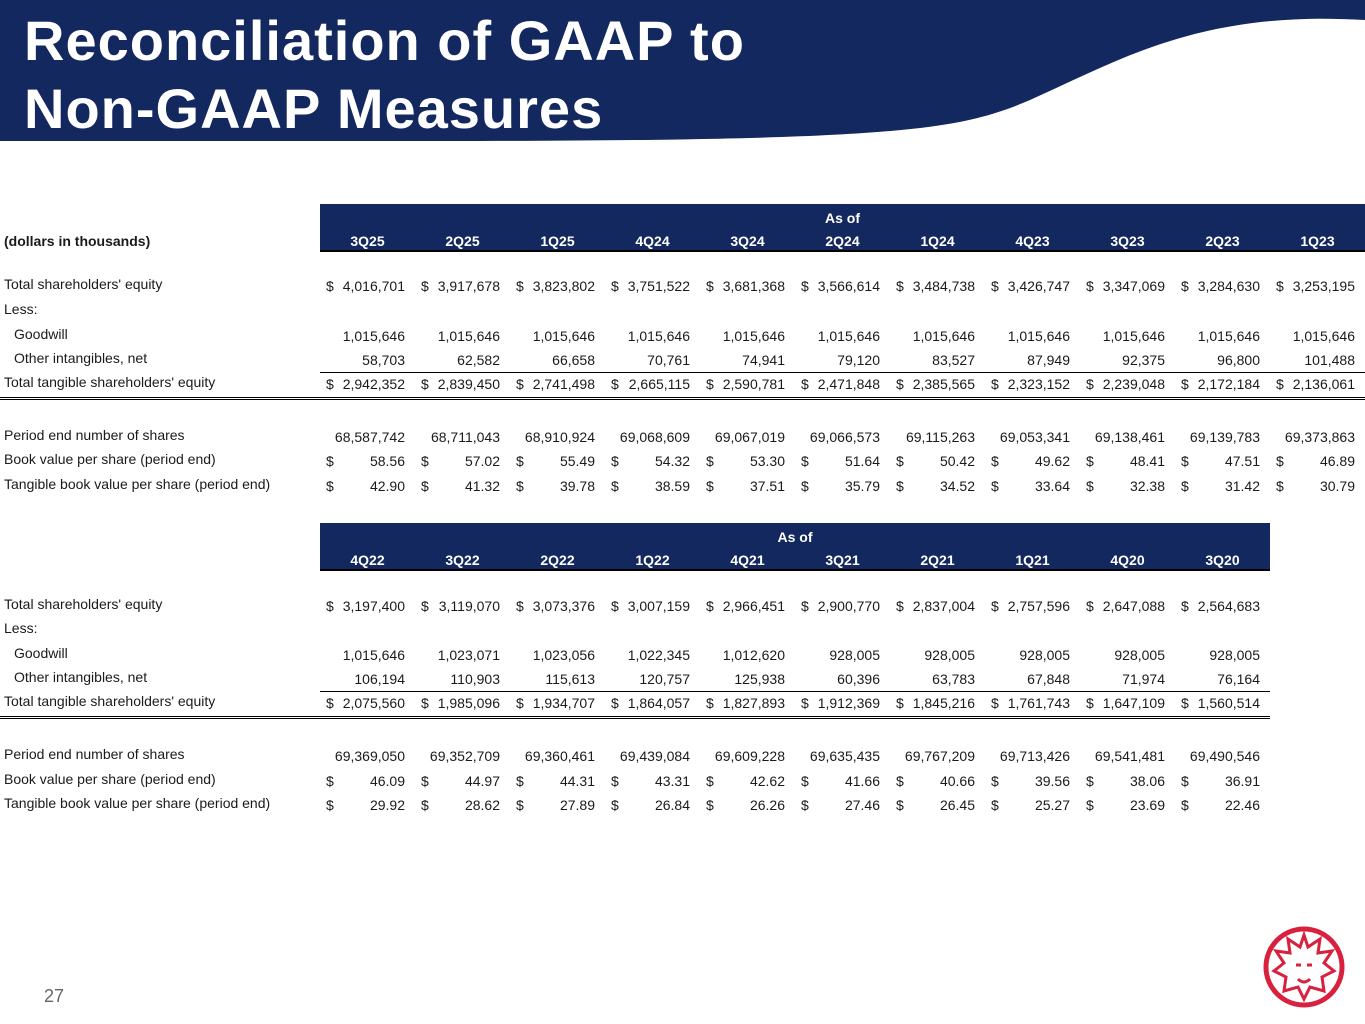  What do you see at coordinates (654, 756) in the screenshot?
I see `cell-value: 69,439,084` at bounding box center [654, 756].